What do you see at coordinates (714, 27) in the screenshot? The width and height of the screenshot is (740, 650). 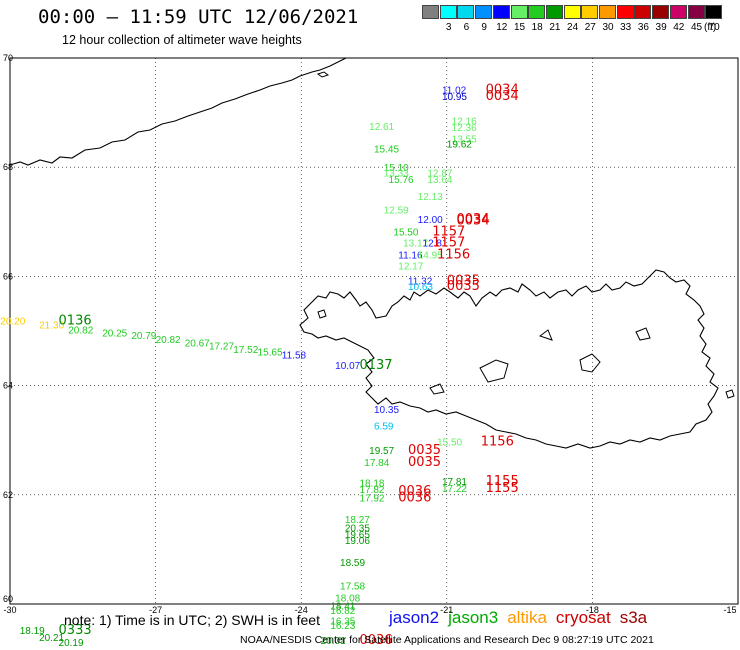 I see `scale-label: 70` at bounding box center [714, 27].